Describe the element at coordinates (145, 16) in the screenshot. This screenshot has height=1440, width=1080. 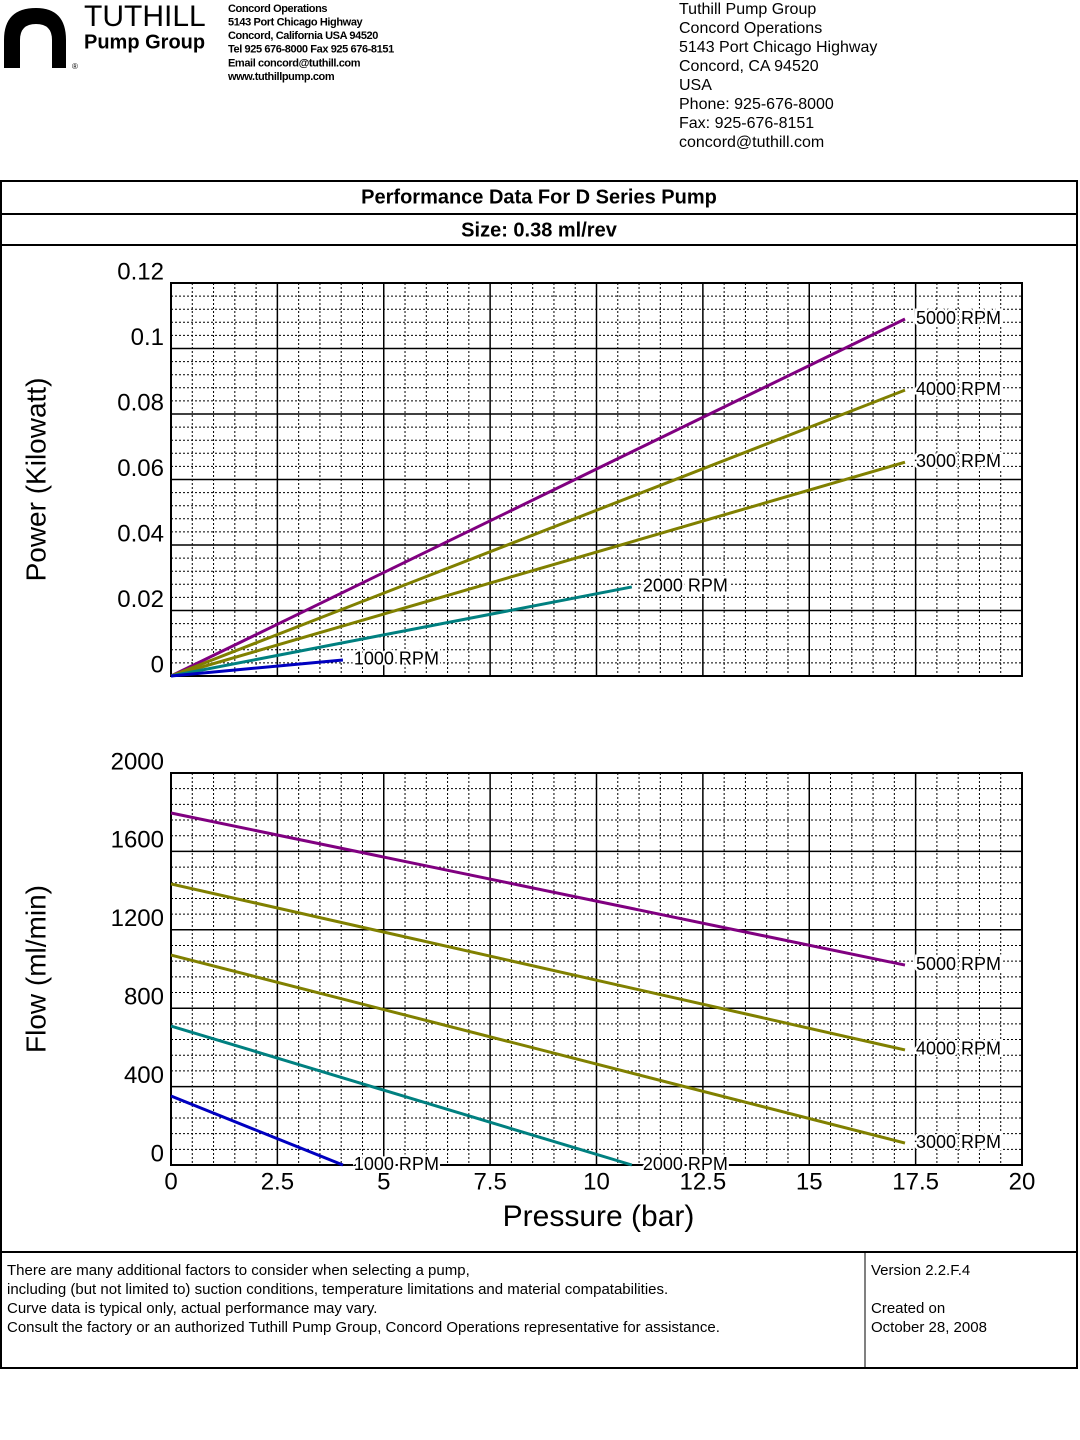
I see `logo-name: TUTHILL` at that location.